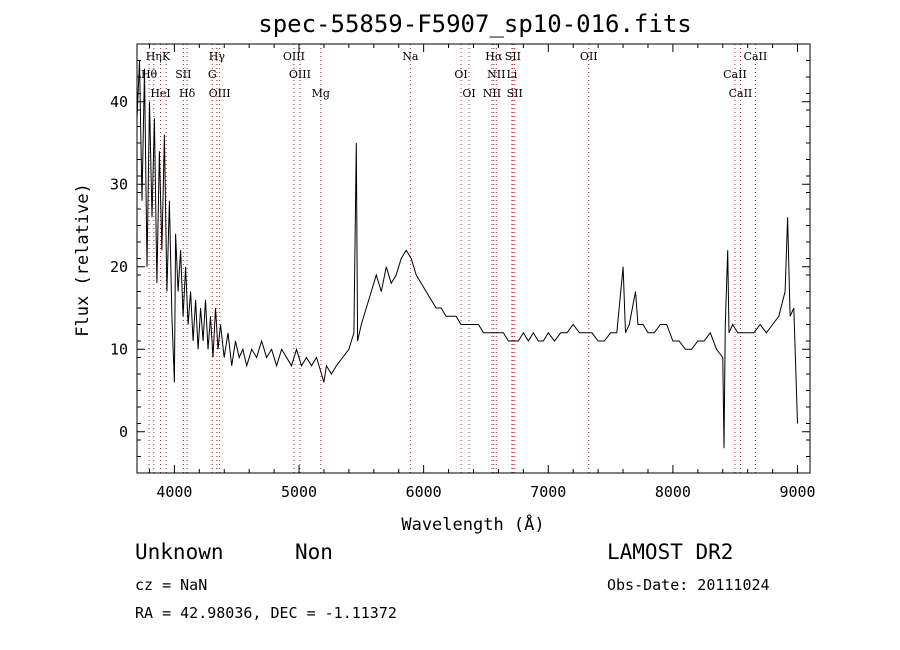  Describe the element at coordinates (187, 93) in the screenshot. I see `spectral-line-label: Hδ` at that location.